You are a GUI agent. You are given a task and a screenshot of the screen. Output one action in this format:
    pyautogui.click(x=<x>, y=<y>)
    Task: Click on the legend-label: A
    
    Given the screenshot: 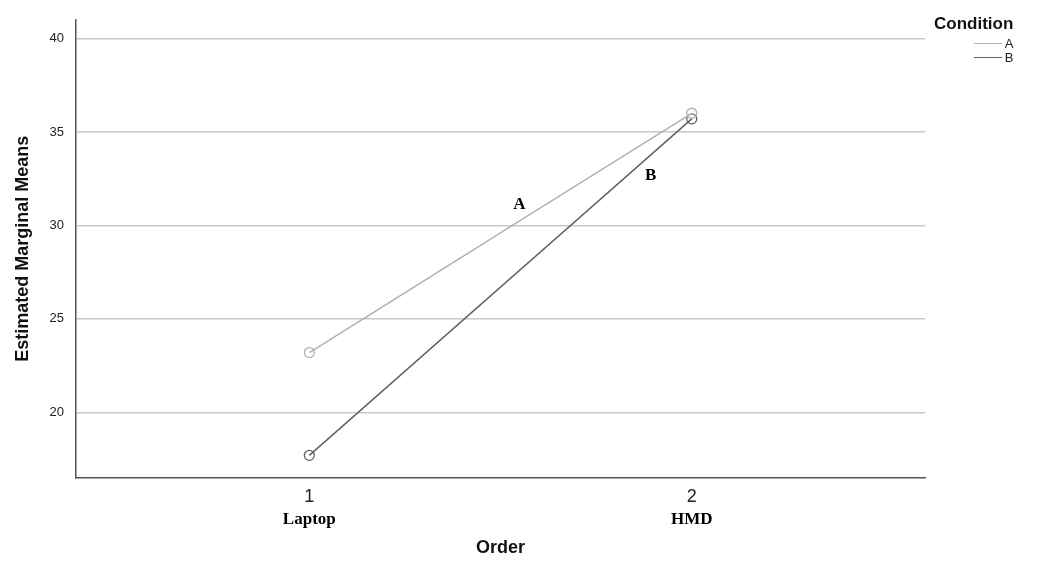 What is the action you would take?
    pyautogui.click(x=1009, y=43)
    